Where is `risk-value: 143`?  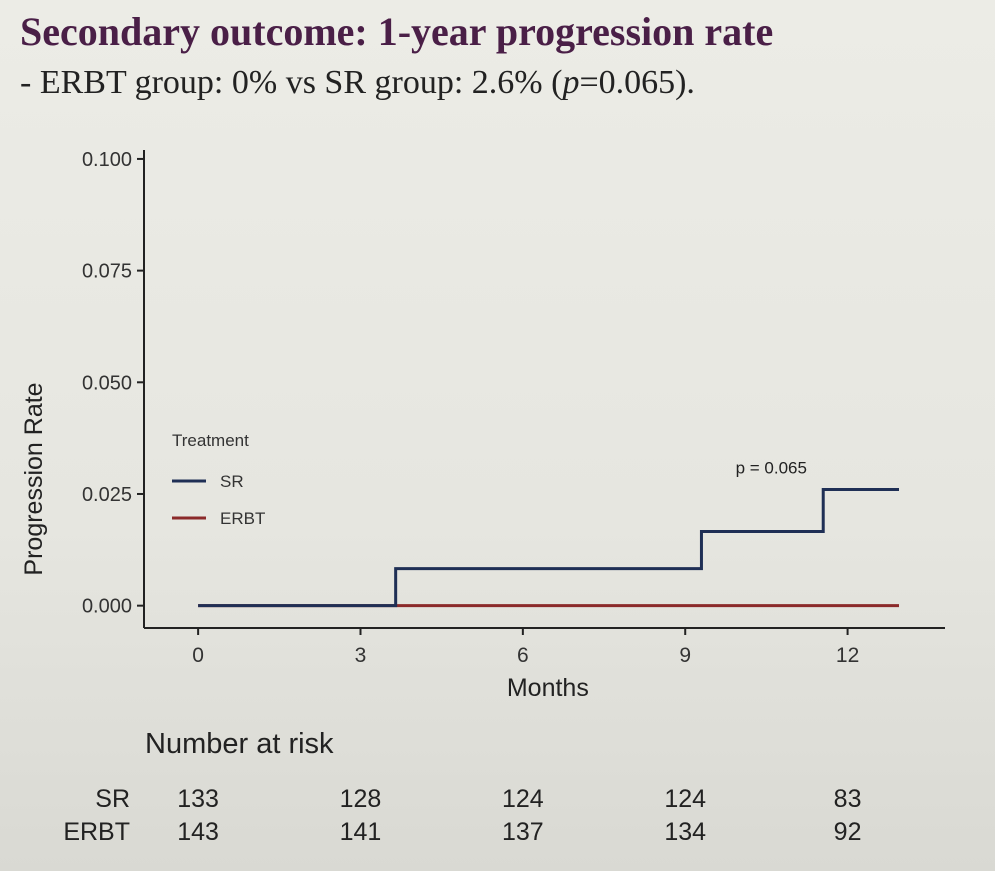 risk-value: 143 is located at coordinates (198, 832).